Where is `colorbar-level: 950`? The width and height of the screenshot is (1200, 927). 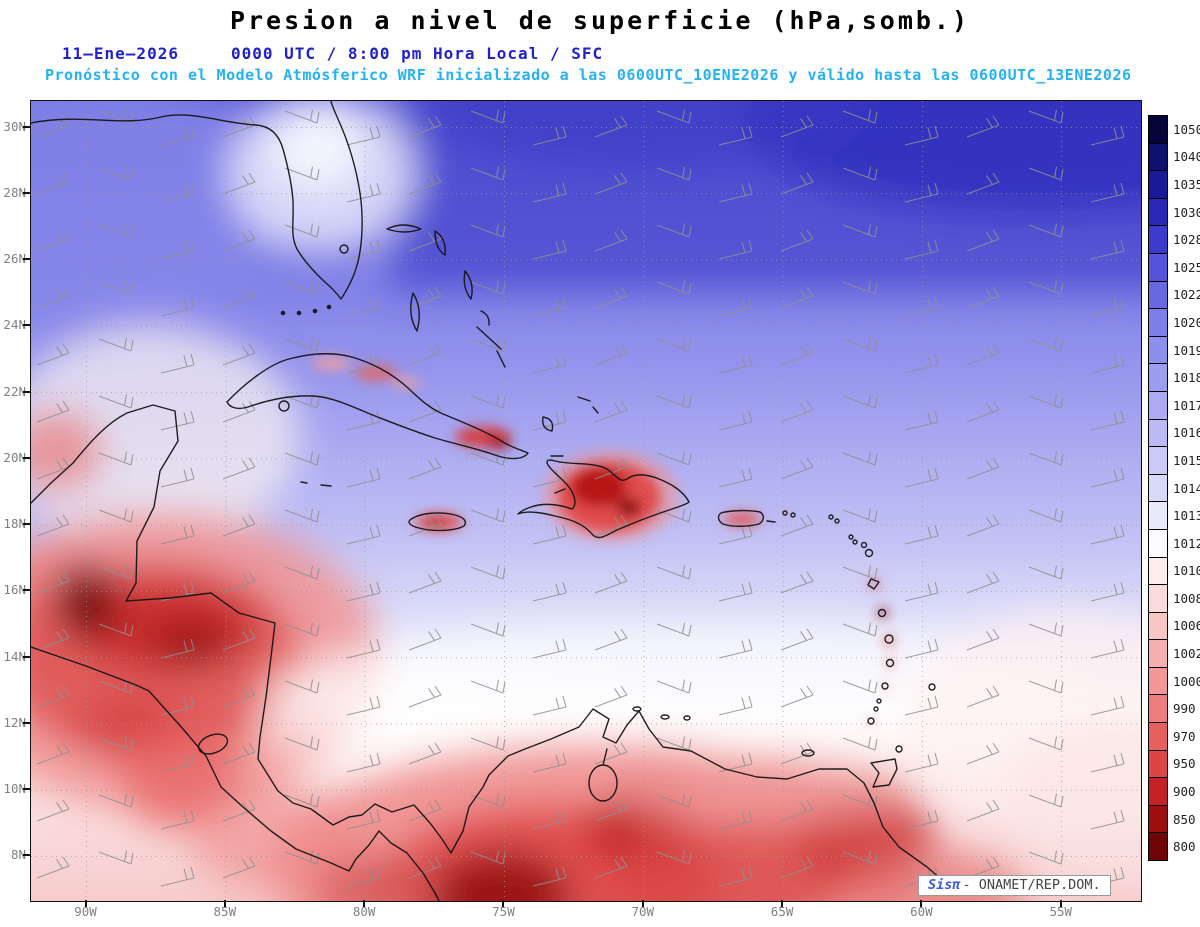
colorbar-level: 950 is located at coordinates (1174, 764).